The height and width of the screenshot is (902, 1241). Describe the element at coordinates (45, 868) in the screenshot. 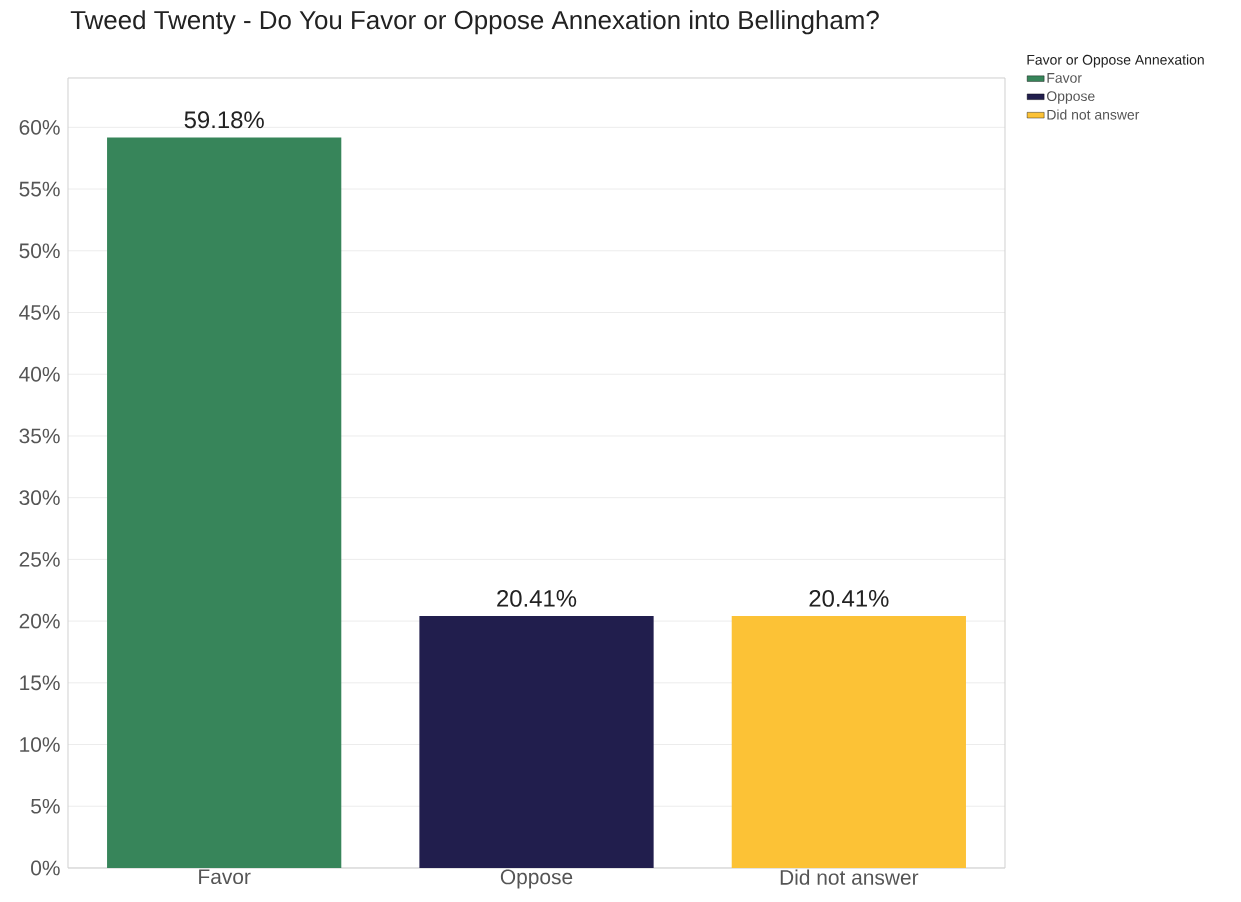

I see `y-tick-label: 0%` at that location.